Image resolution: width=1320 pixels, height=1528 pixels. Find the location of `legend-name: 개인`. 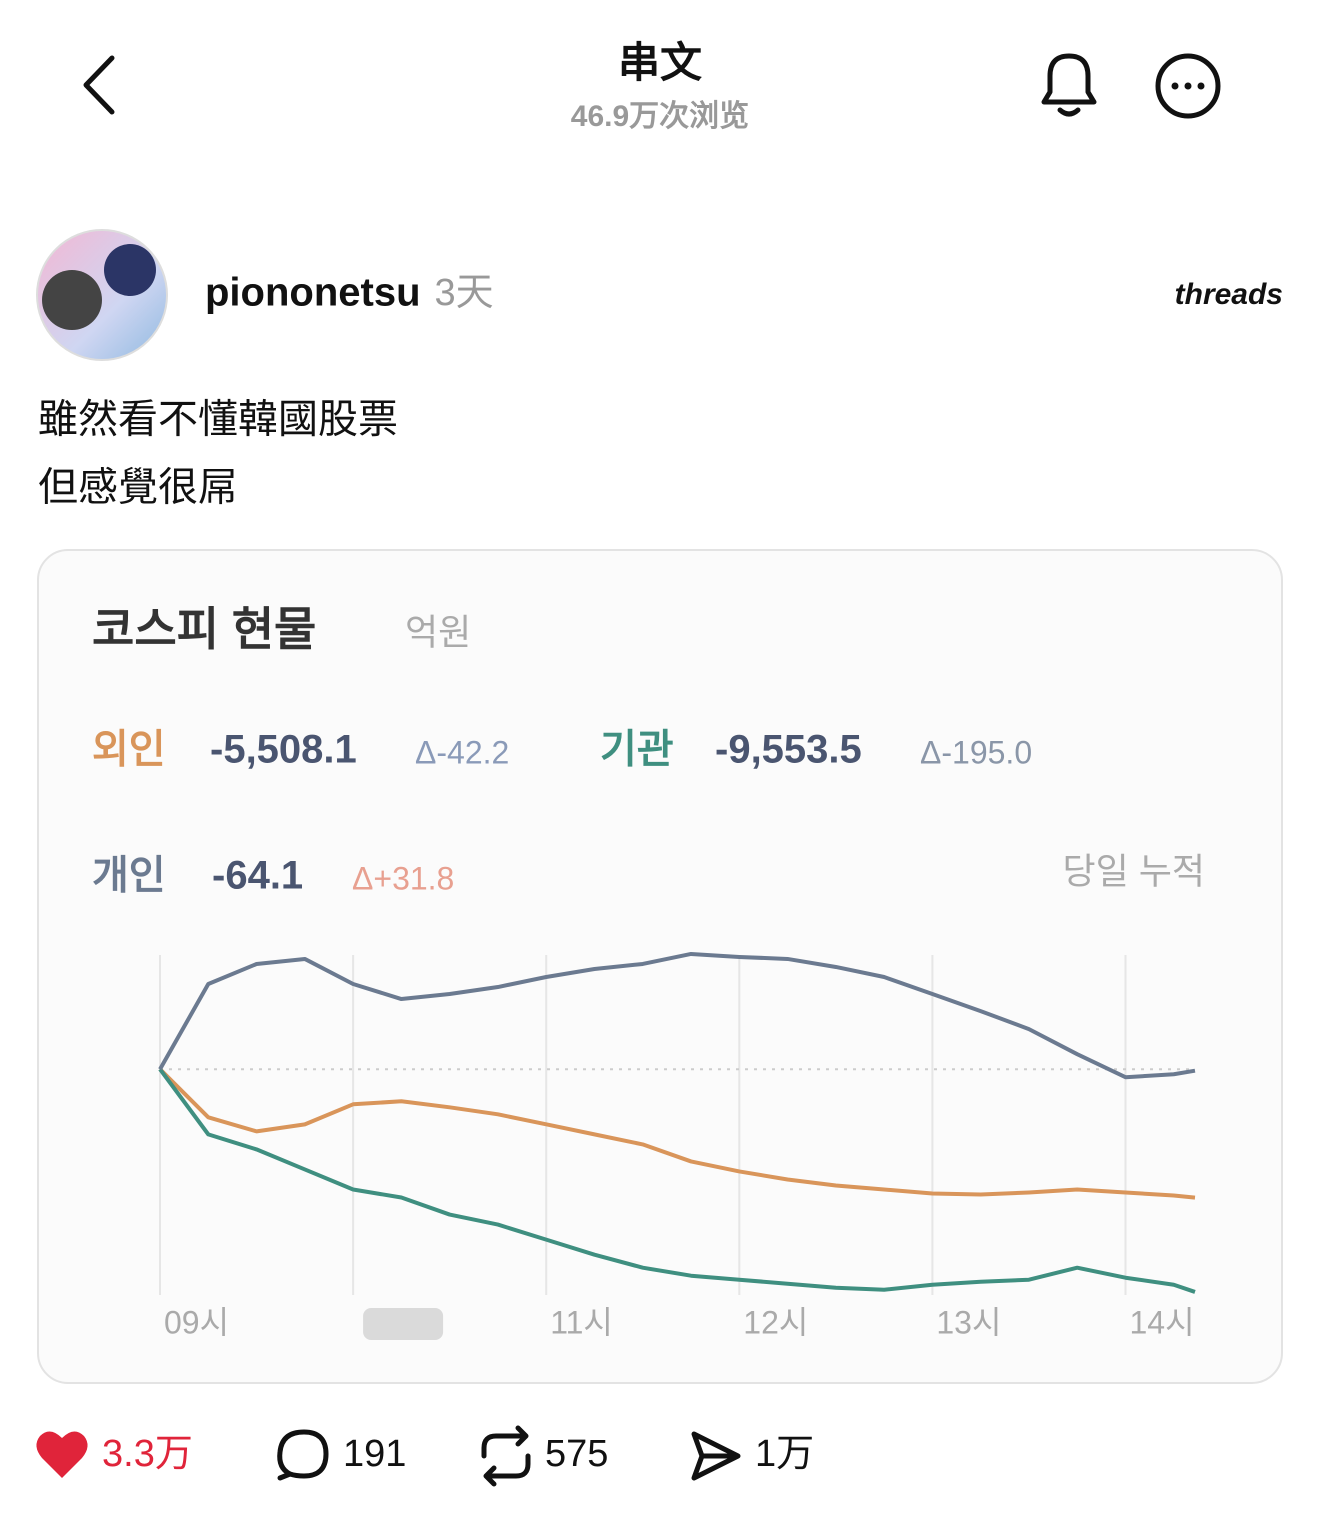

legend-name: 개인 is located at coordinates (129, 876).